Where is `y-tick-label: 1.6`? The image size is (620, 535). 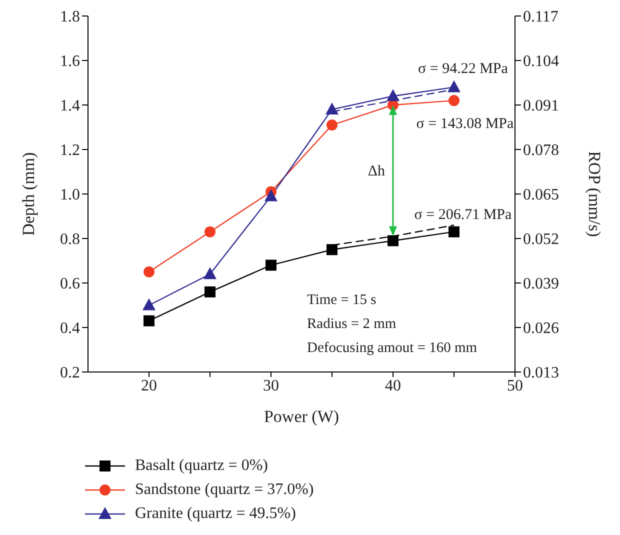
y-tick-label: 1.6 is located at coordinates (70, 61).